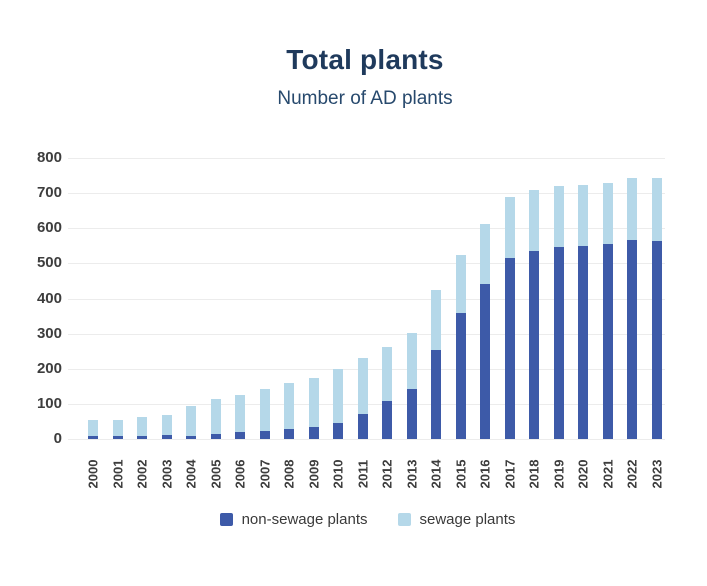 The height and width of the screenshot is (586, 707). I want to click on bar-2014, so click(436, 364).